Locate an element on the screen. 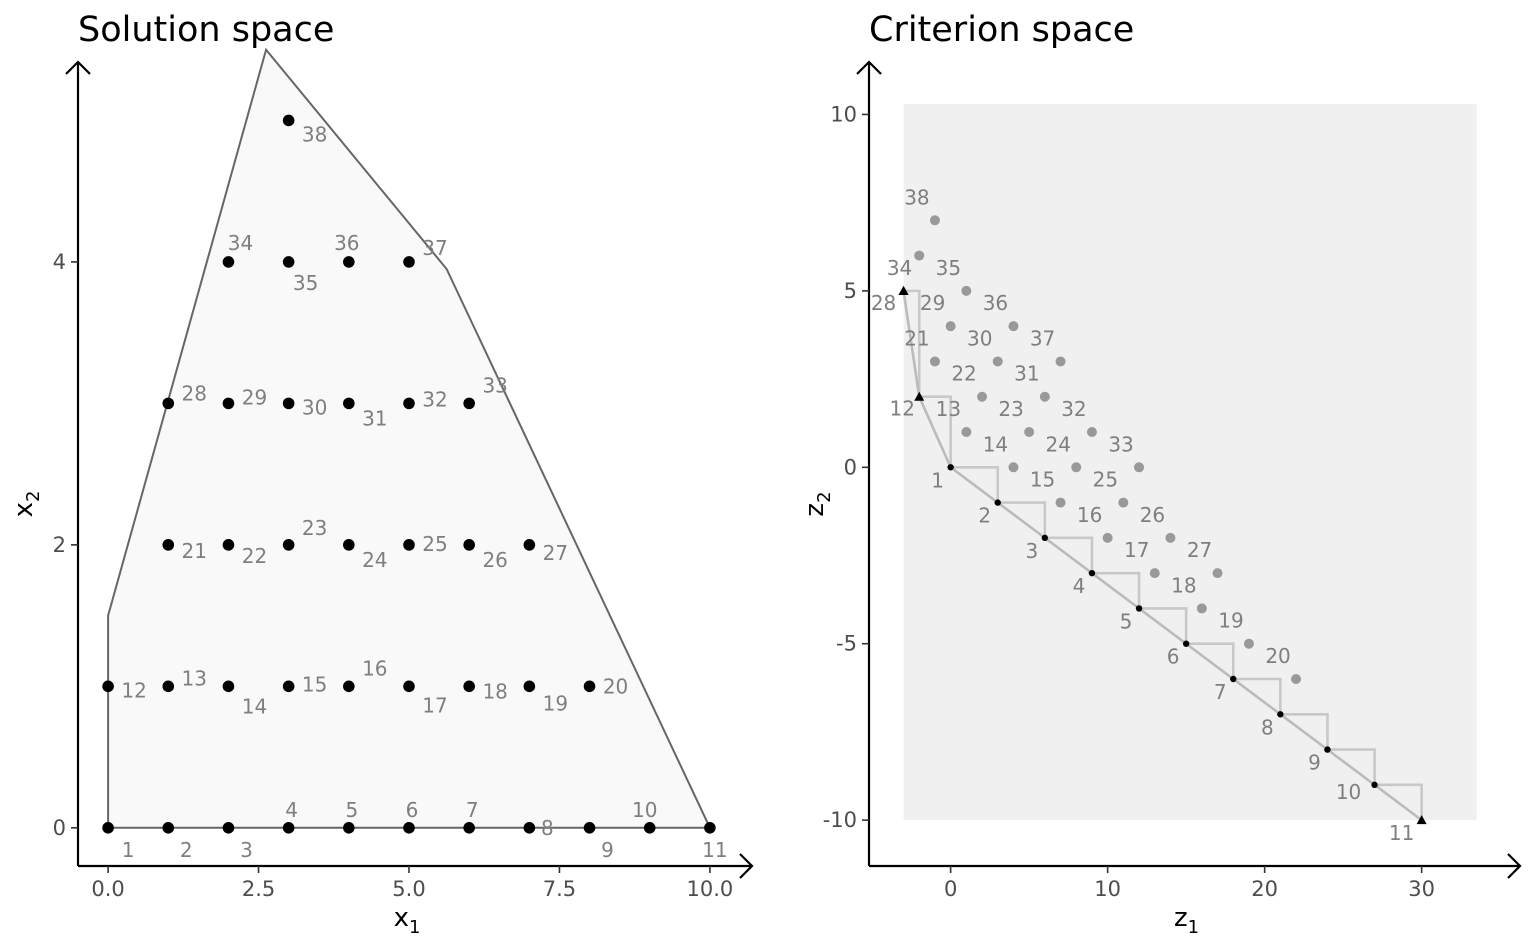 The width and height of the screenshot is (1536, 952). solution-point-label: 34 is located at coordinates (240, 243).